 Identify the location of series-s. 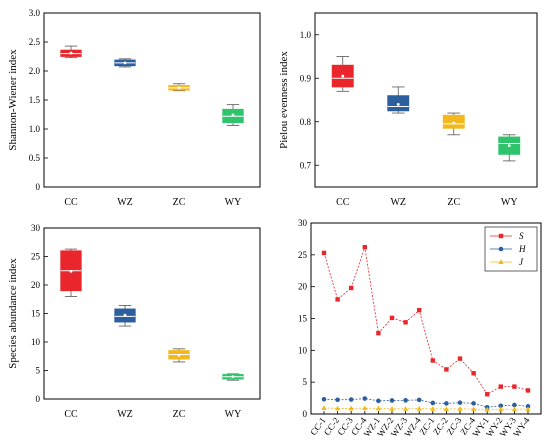
(426, 320).